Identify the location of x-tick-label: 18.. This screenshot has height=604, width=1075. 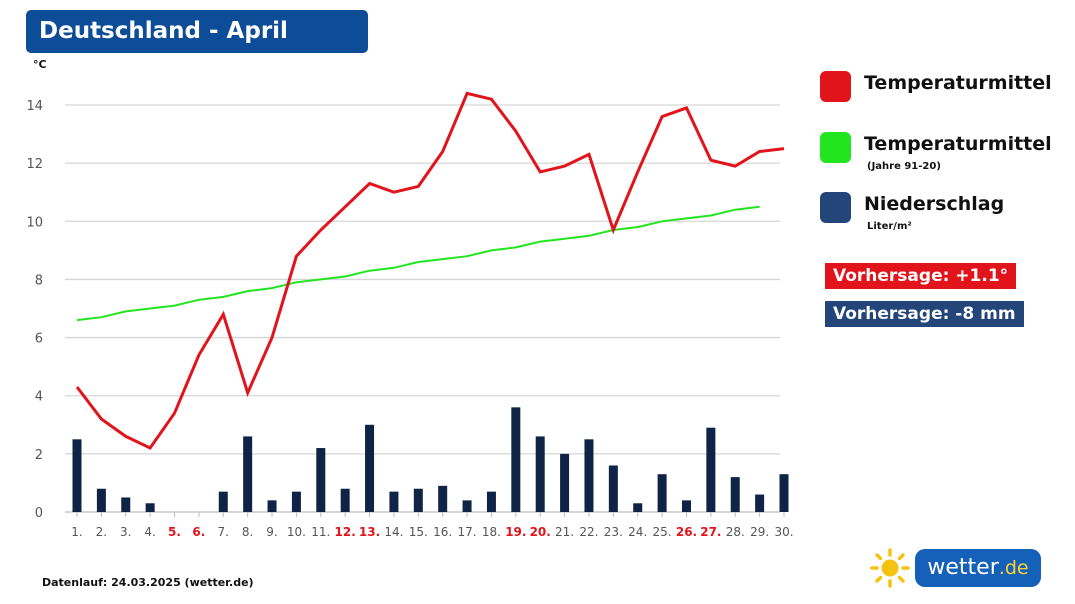
(491, 532).